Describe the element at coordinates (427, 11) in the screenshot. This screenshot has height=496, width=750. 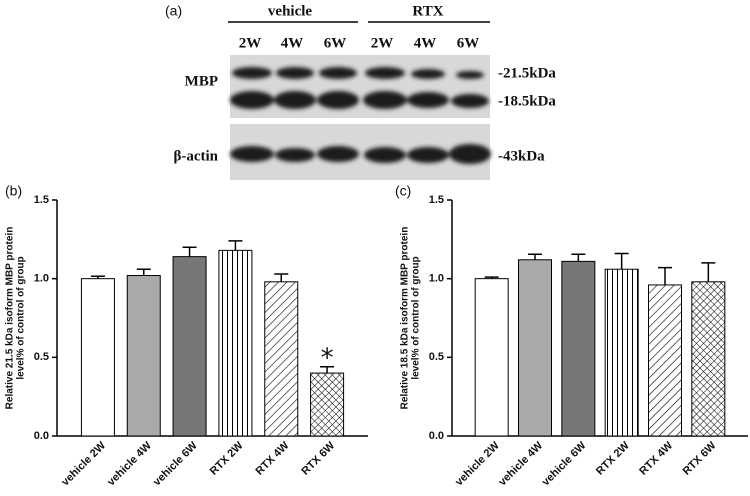
I see `group-label: RTX` at that location.